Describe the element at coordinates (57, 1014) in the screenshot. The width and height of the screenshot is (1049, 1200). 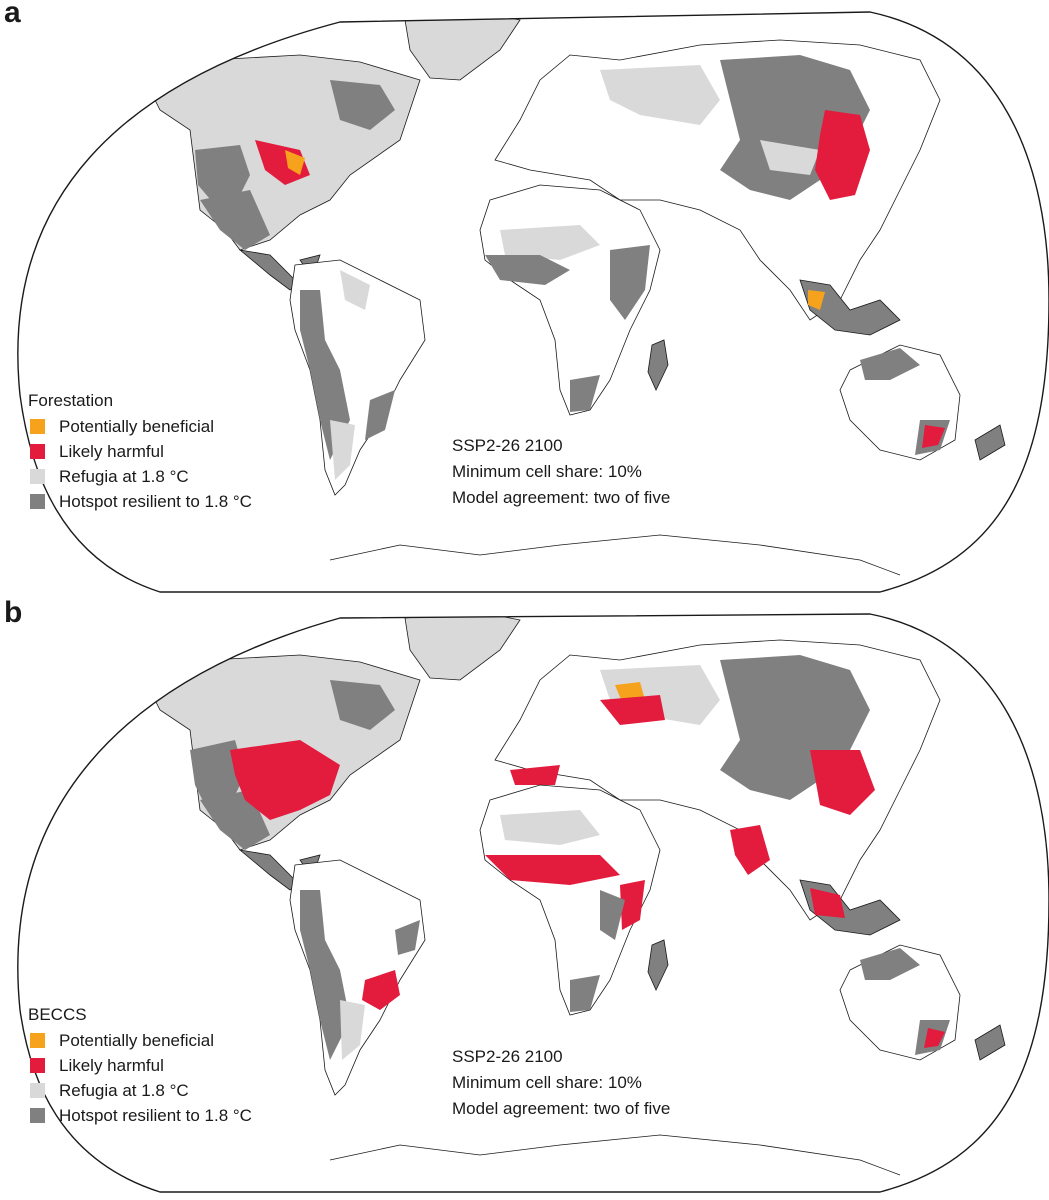
I see `legend-title: BECCS` at that location.